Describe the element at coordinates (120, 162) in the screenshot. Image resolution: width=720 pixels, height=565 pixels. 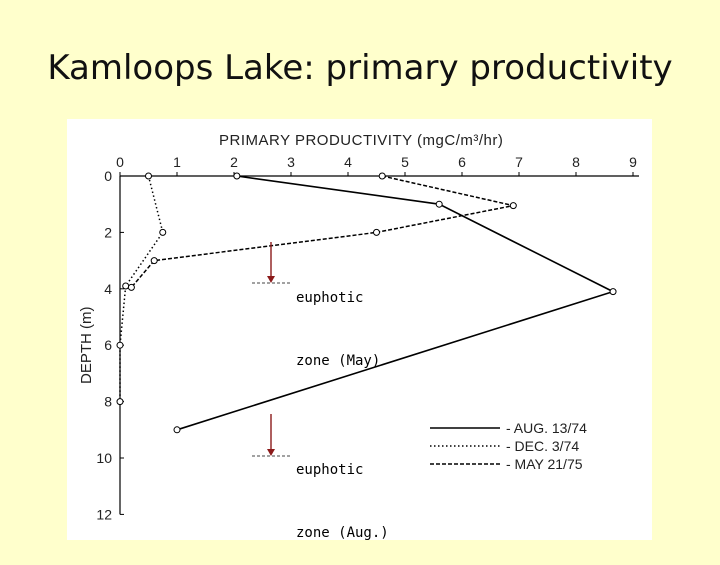
I see `x-tick-label: 0` at that location.